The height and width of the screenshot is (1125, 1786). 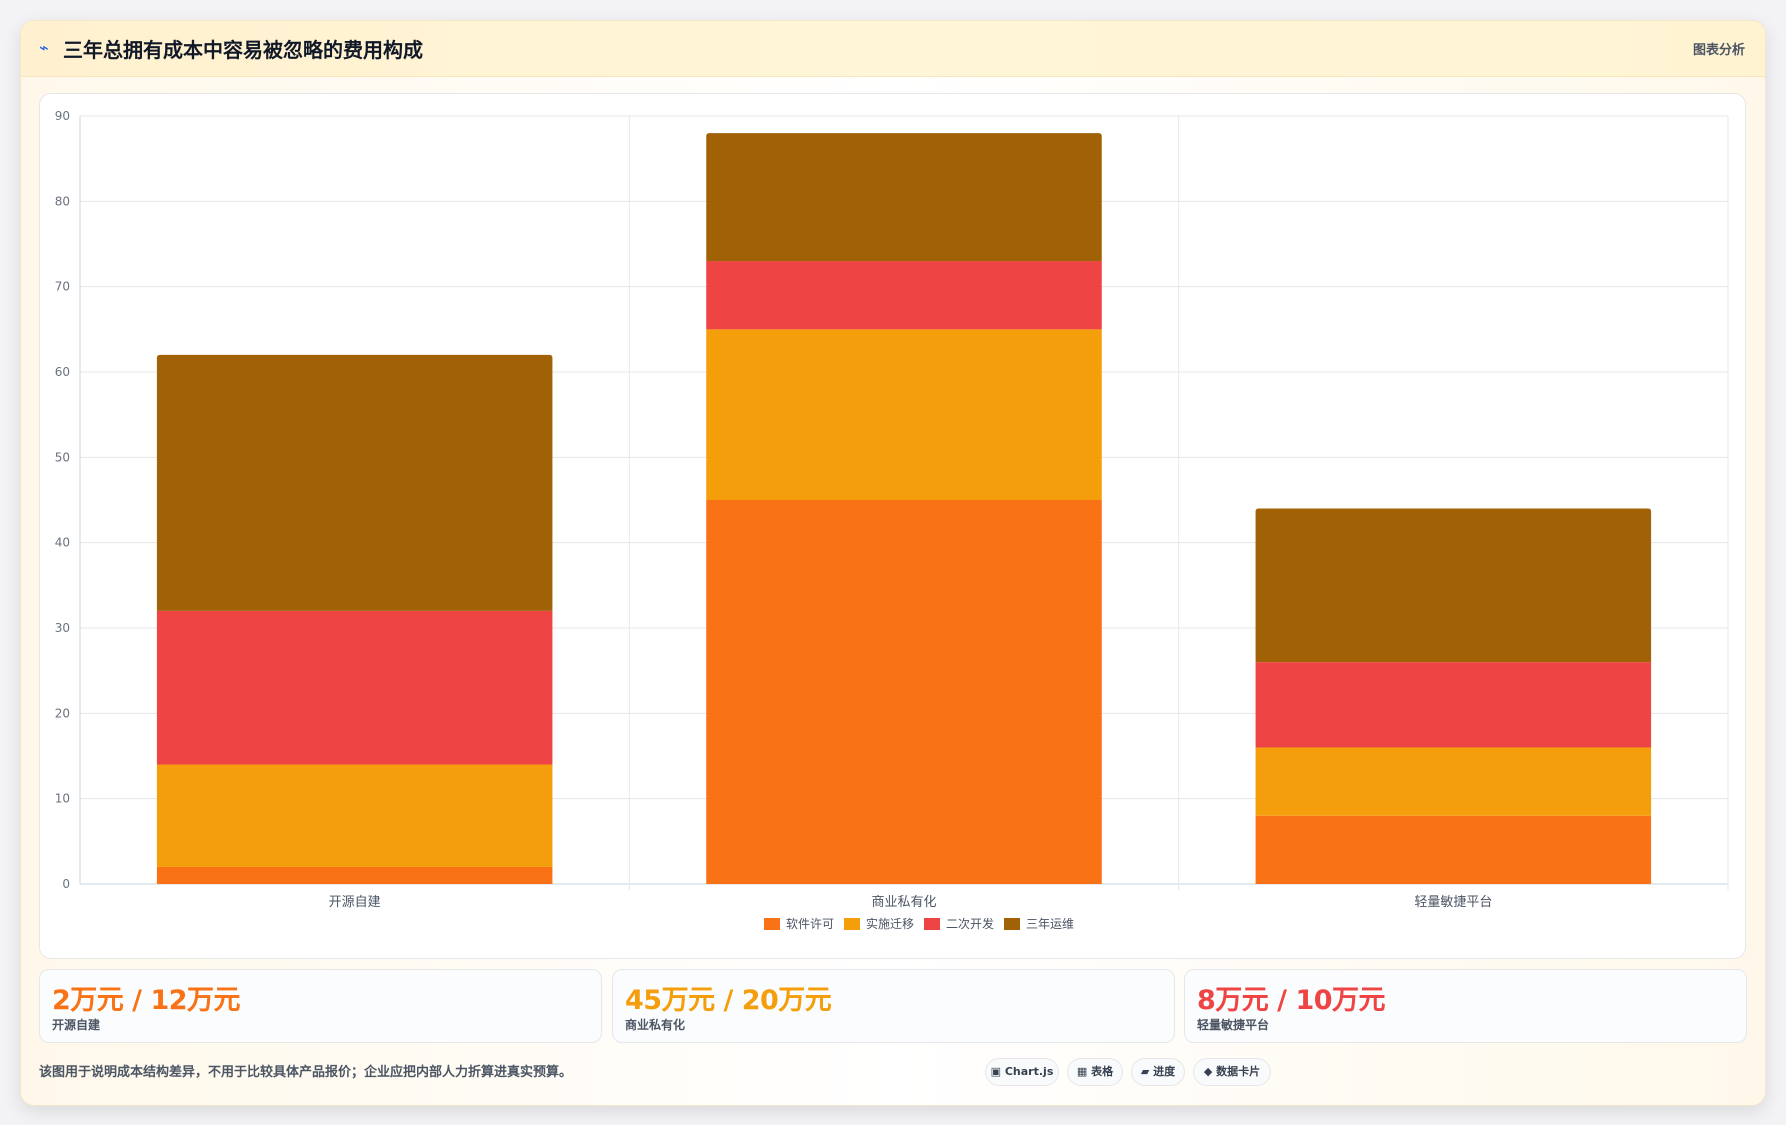 What do you see at coordinates (728, 1000) in the screenshot?
I see `stat-value: 45万元 / 20万元` at bounding box center [728, 1000].